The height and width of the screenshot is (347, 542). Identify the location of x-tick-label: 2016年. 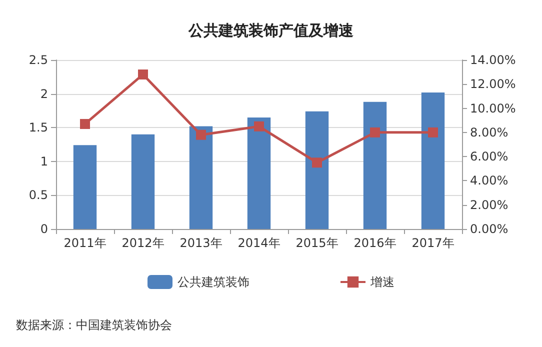
(375, 243).